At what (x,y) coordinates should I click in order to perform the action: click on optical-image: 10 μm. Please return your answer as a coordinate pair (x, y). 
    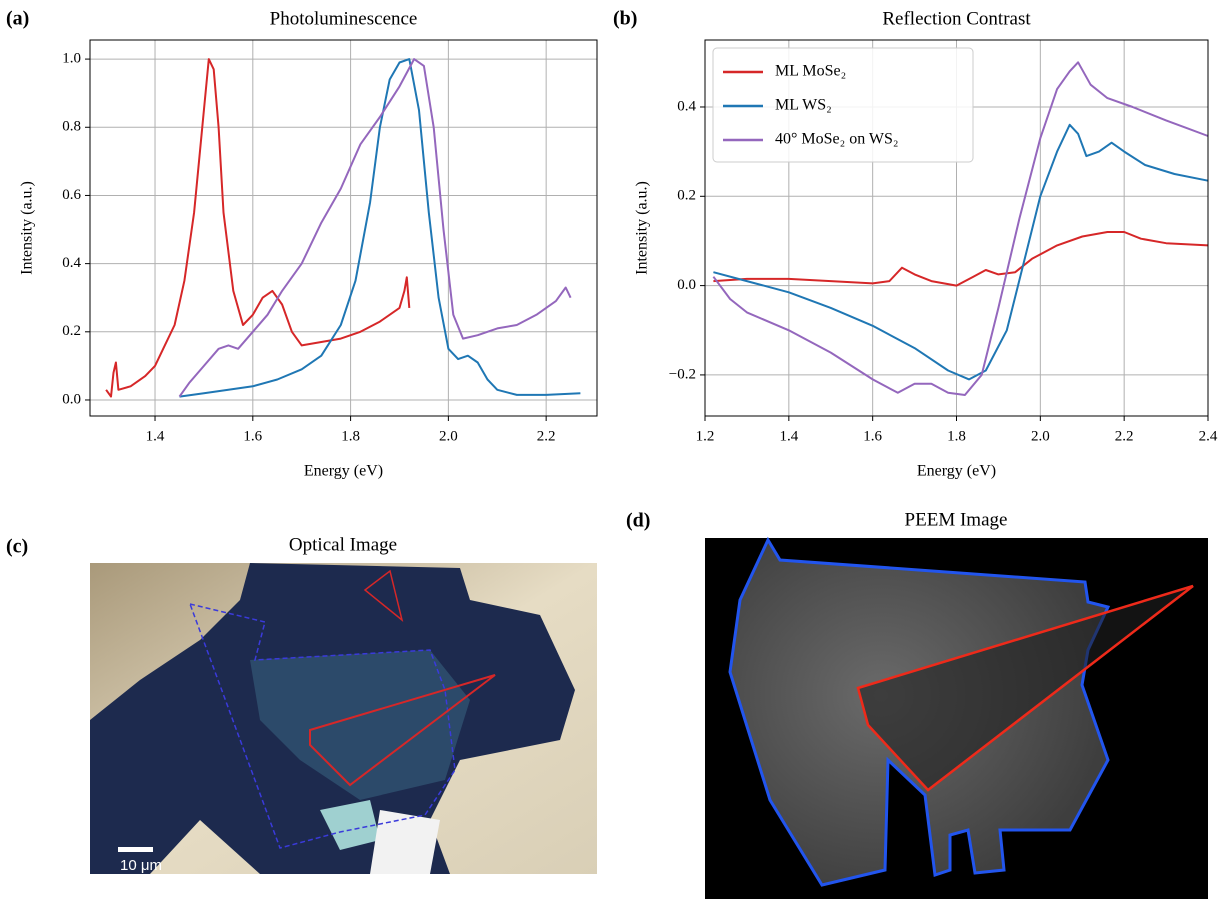
    Looking at the image, I should click on (343, 718).